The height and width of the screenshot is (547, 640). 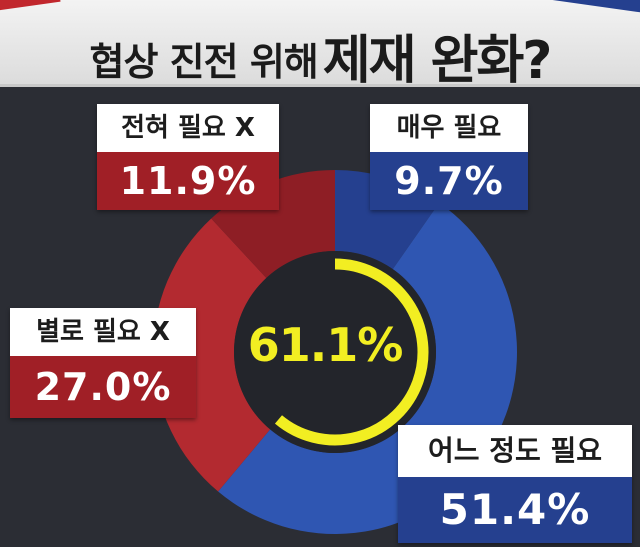 I want to click on data-label-not-really-needed: 27.0%, so click(x=103, y=387).